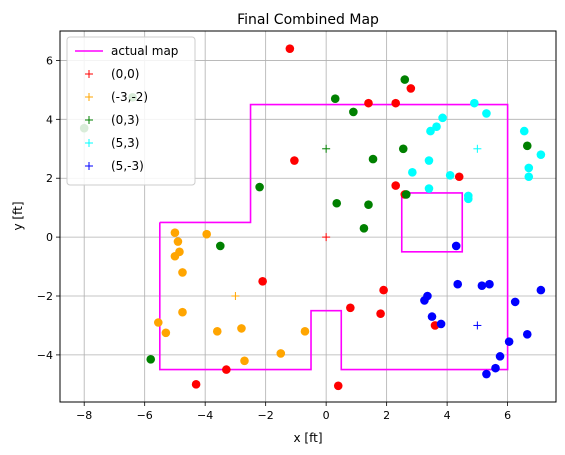 This screenshot has width=565, height=455. I want to click on y-tick-label: 4, so click(49, 119).